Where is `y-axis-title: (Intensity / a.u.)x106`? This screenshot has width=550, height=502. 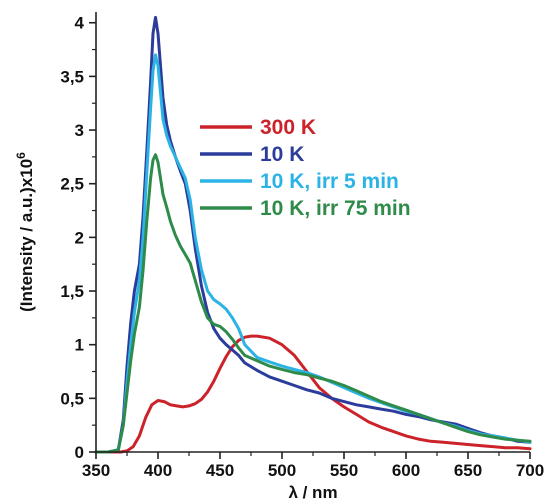
y-axis-title: (Intensity / a.u.)x106 is located at coordinates (25, 232).